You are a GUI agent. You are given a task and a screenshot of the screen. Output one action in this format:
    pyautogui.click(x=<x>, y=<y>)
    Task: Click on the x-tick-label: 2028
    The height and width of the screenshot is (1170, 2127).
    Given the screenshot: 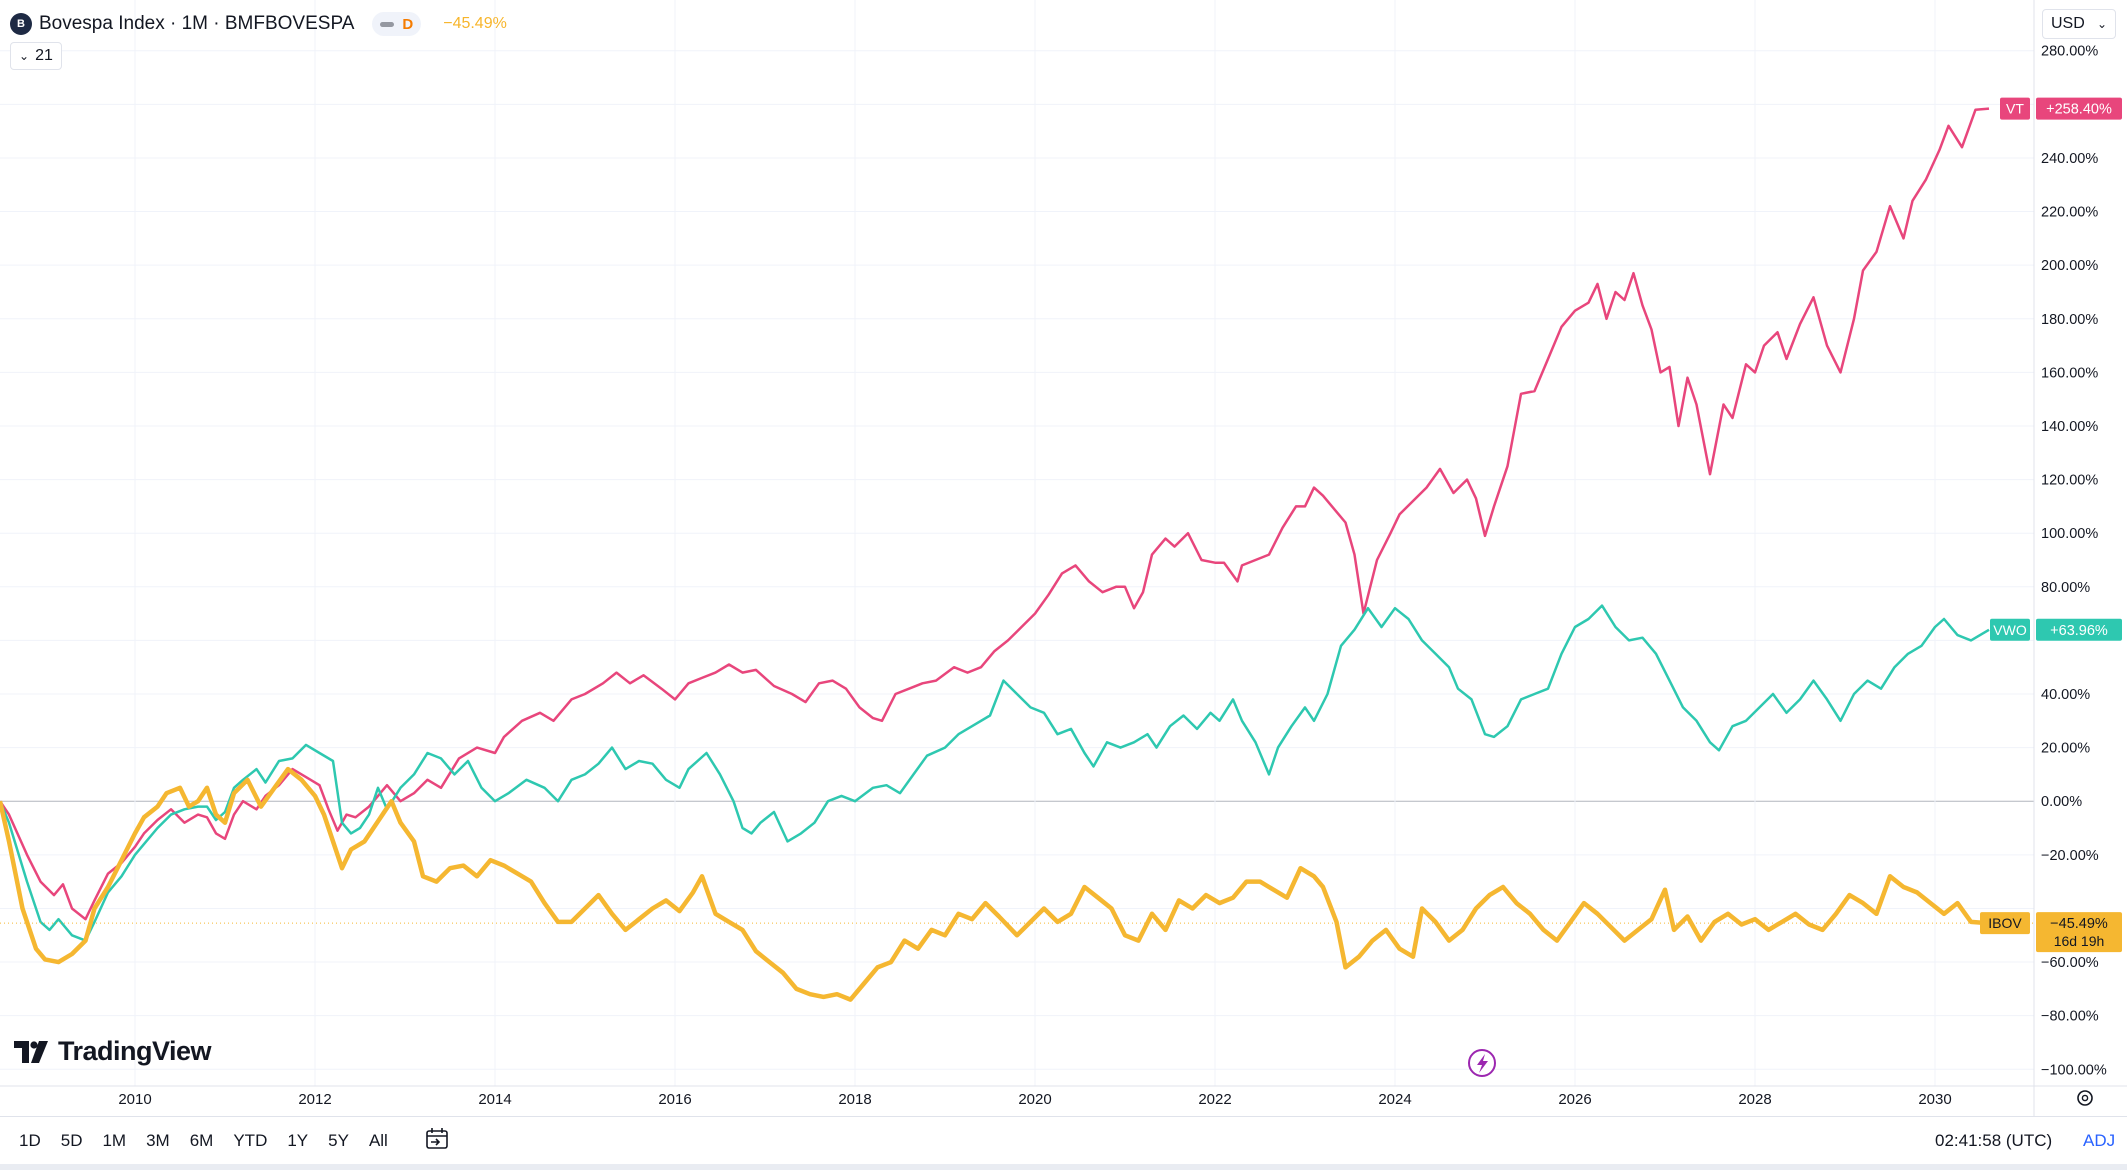 What is the action you would take?
    pyautogui.click(x=1754, y=1099)
    